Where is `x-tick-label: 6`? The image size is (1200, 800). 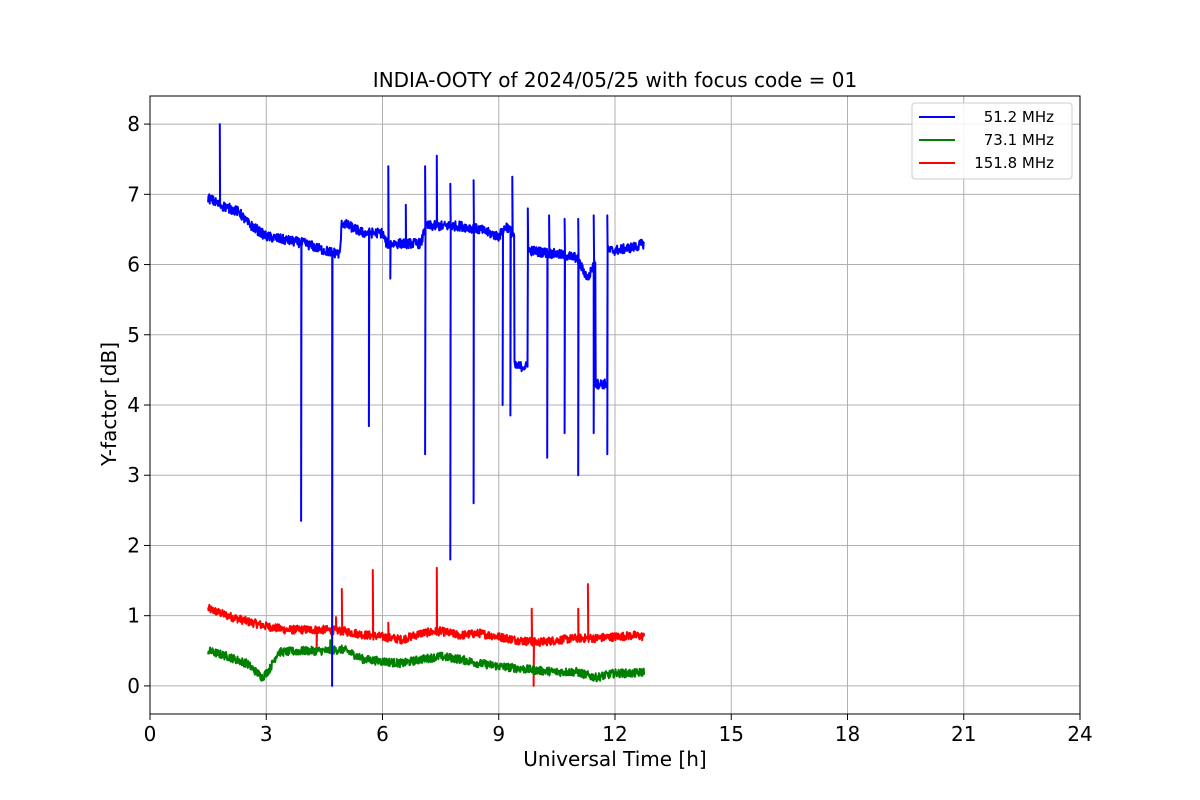 x-tick-label: 6 is located at coordinates (382, 734).